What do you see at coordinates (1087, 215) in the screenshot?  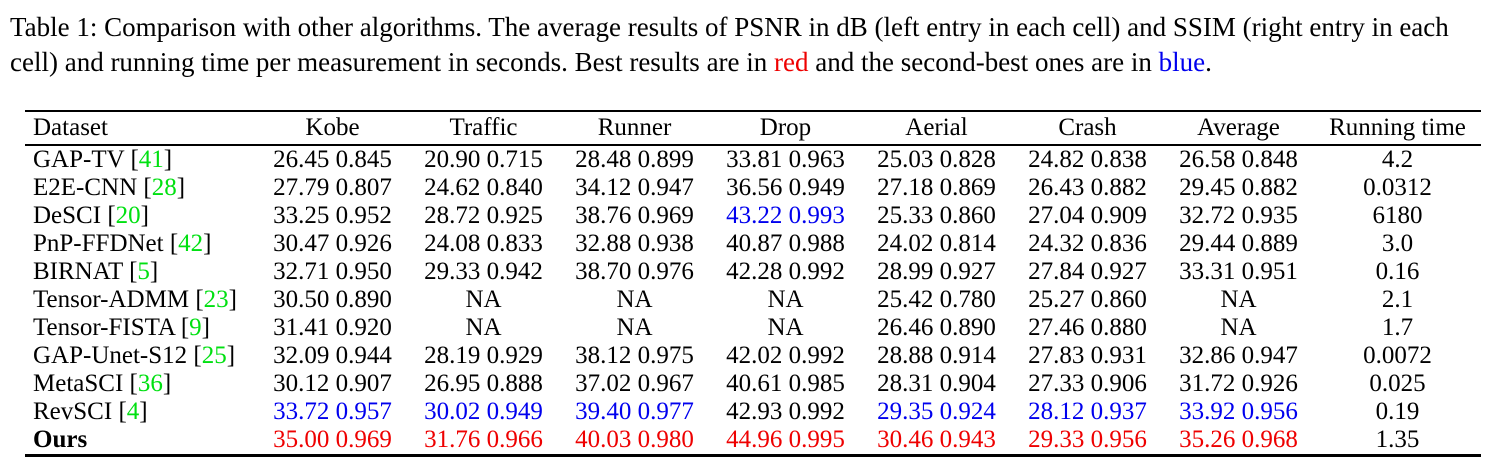 I see `value-cell: 27.04 0.909` at bounding box center [1087, 215].